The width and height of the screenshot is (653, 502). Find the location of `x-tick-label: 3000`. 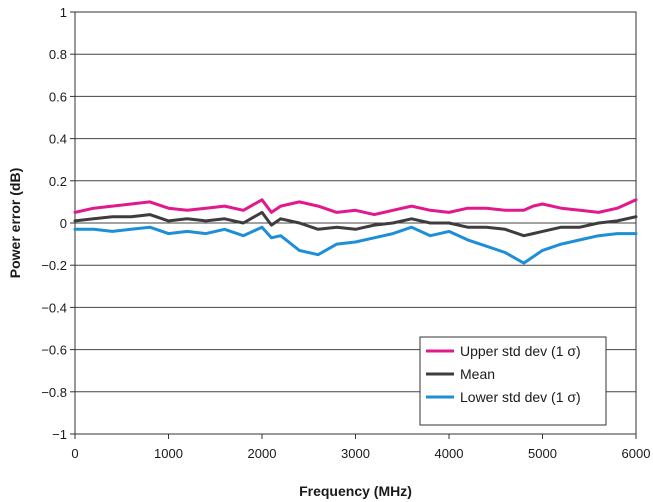

x-tick-label: 3000 is located at coordinates (355, 453).